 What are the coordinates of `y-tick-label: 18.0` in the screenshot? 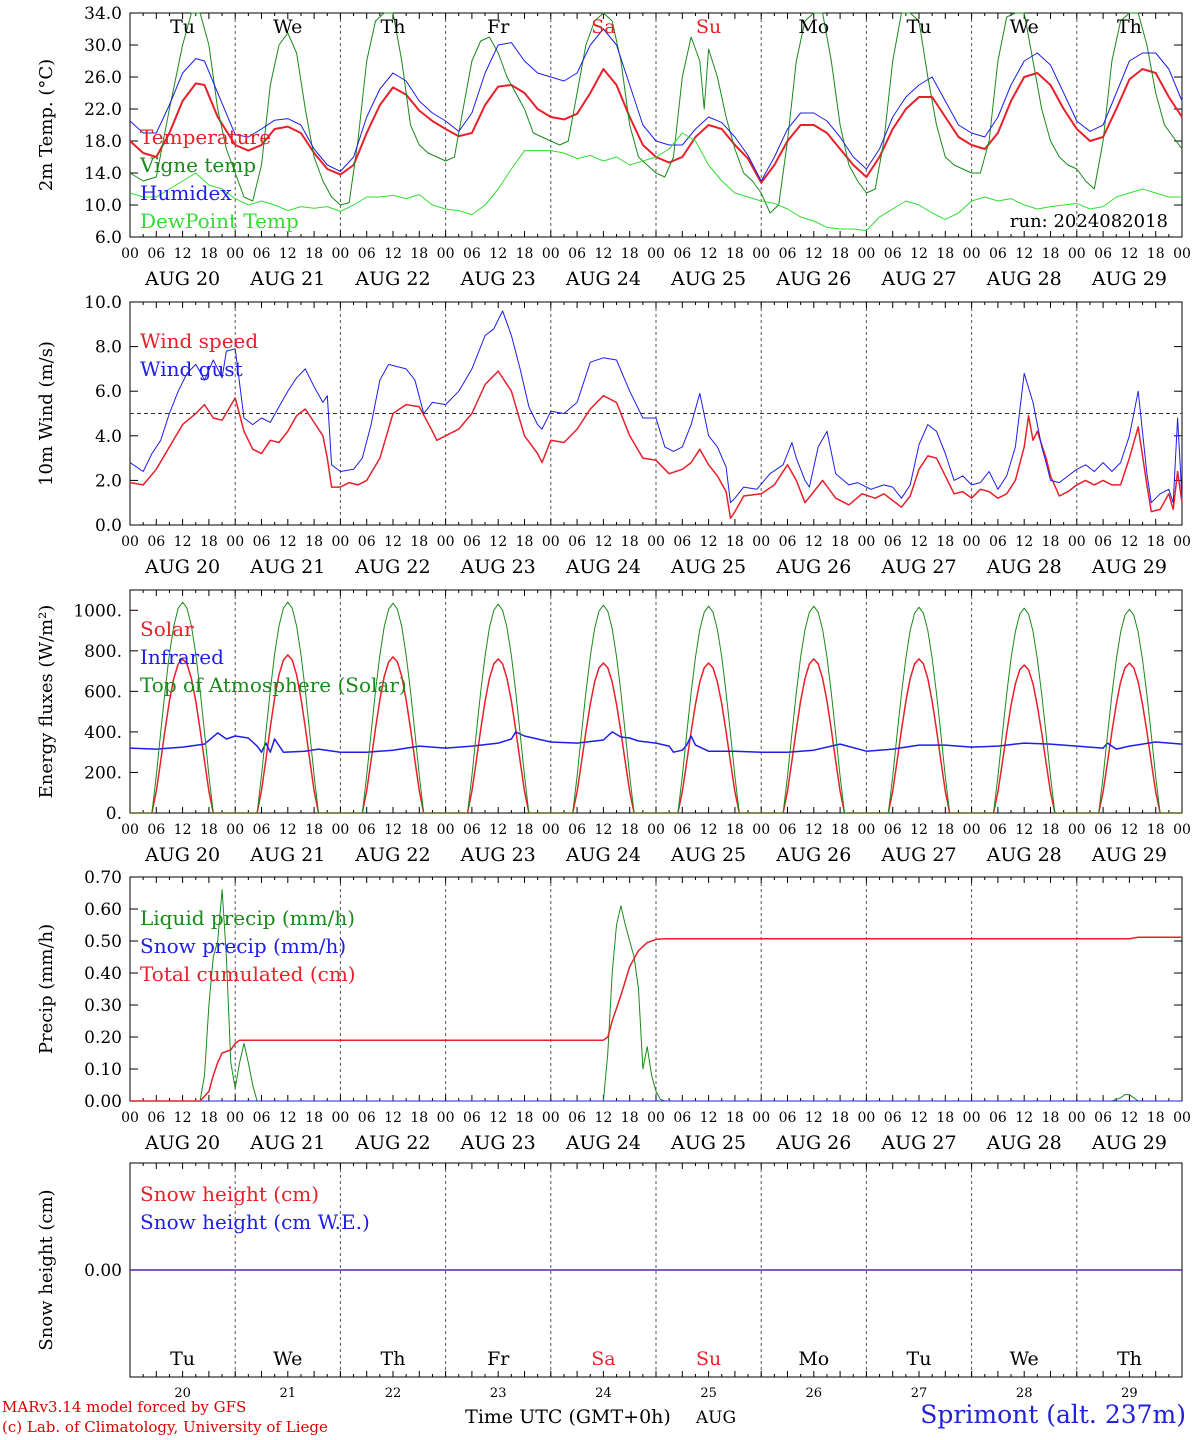 It's located at (103, 142).